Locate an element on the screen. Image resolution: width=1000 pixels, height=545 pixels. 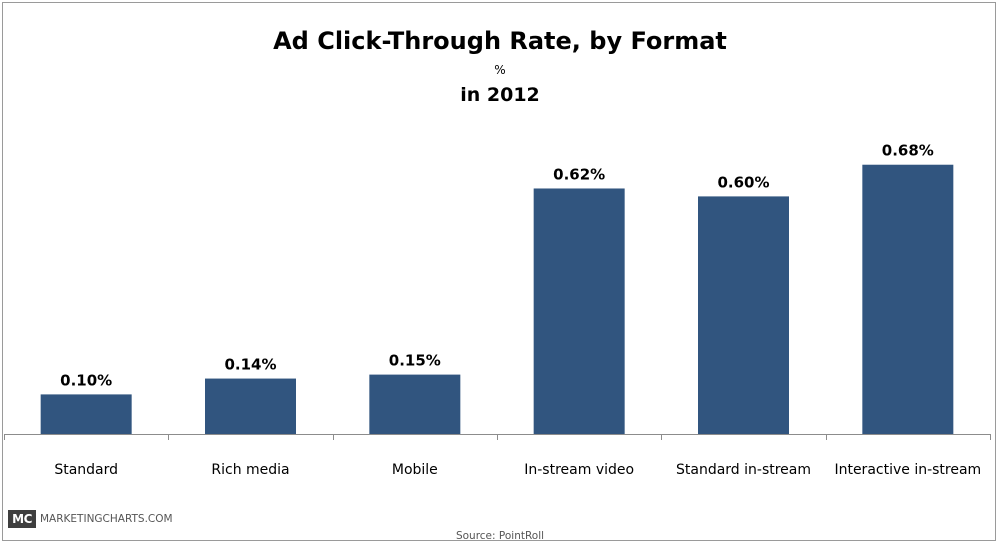
category-label: In-stream video is located at coordinates (579, 470).